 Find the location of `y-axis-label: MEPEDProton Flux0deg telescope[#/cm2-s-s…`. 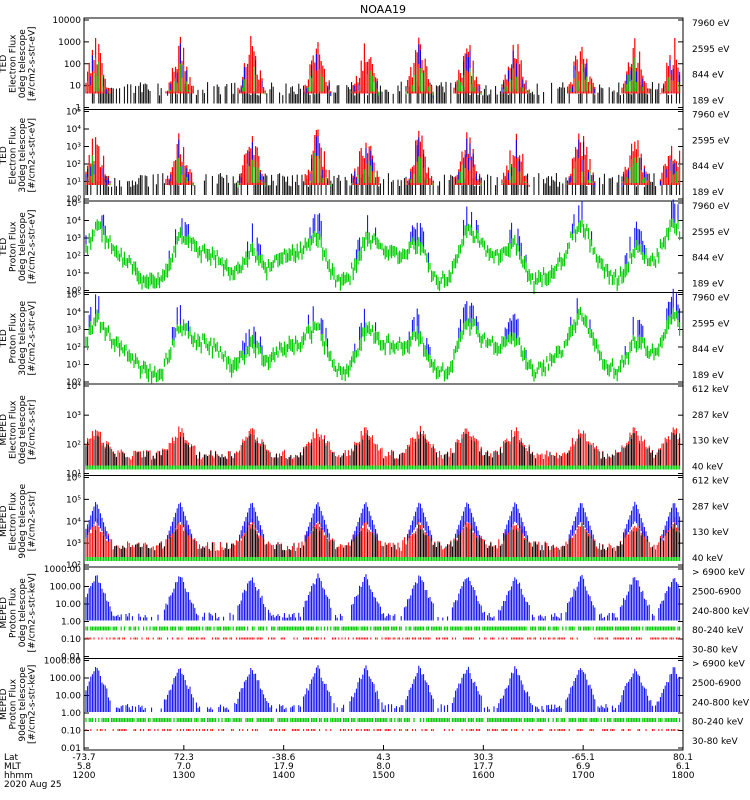

y-axis-label: MEPEDProton Flux0deg telescope[#/cm2-s-s… is located at coordinates (19, 612).